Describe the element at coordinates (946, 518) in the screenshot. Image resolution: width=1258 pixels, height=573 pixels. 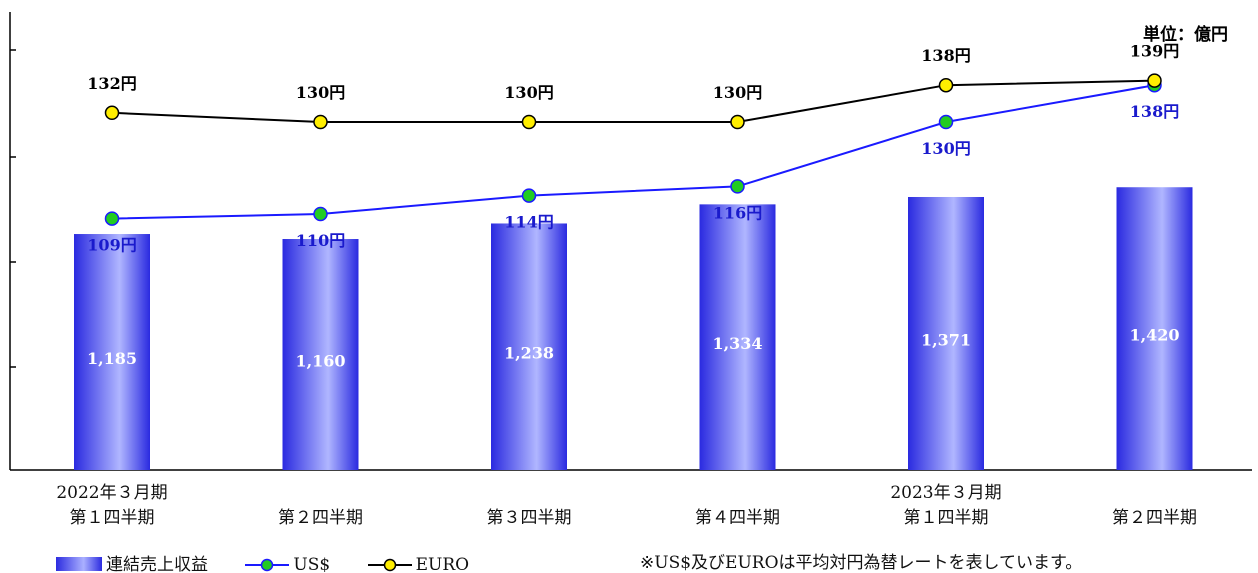
I see `x-label-quarter-4: 第１四半期` at that location.